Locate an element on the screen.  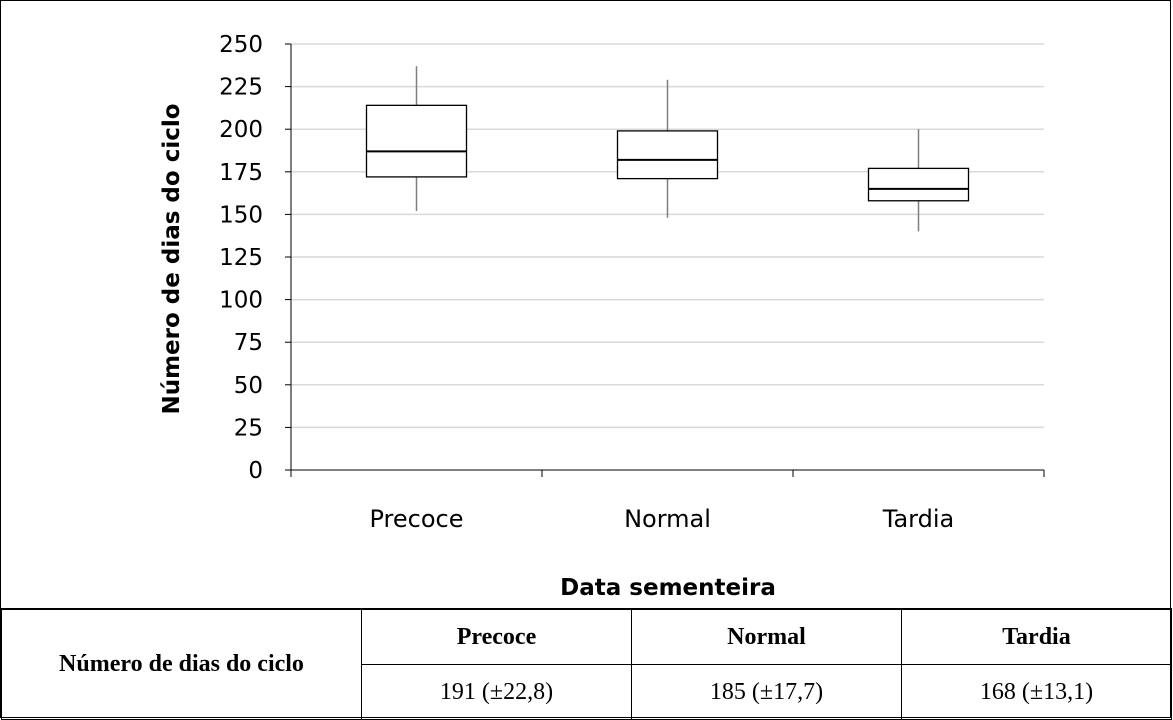
table-row-header: Número de dias do ciclo is located at coordinates (181, 664).